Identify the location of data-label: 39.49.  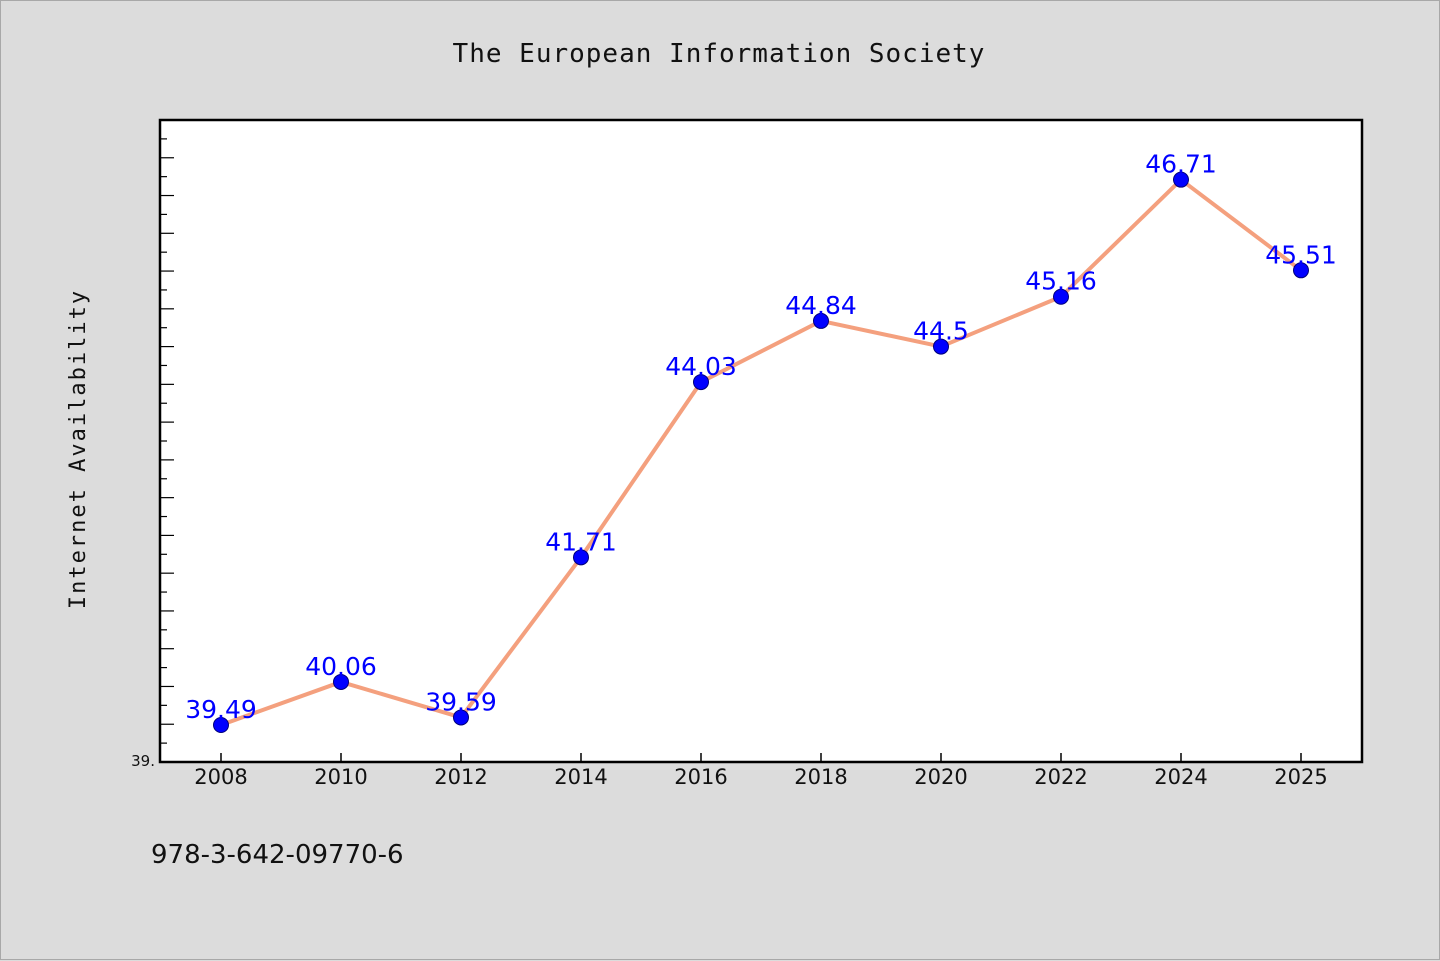
(221, 709).